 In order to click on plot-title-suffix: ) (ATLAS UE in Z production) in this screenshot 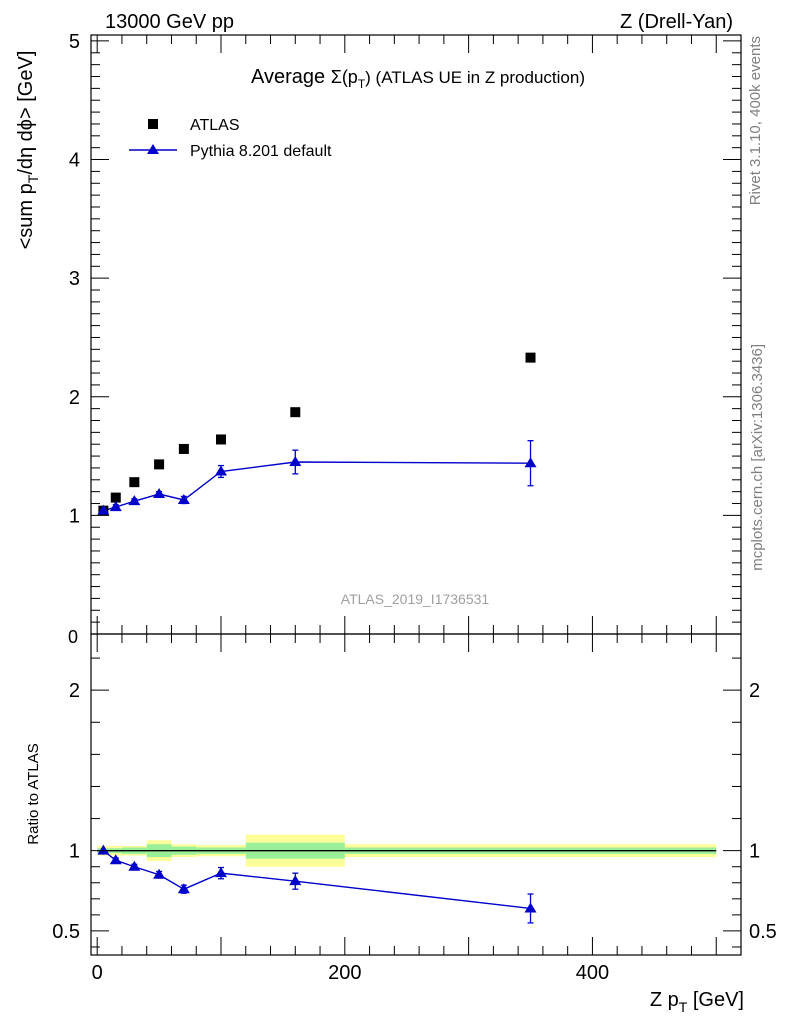, I will do `click(475, 77)`.